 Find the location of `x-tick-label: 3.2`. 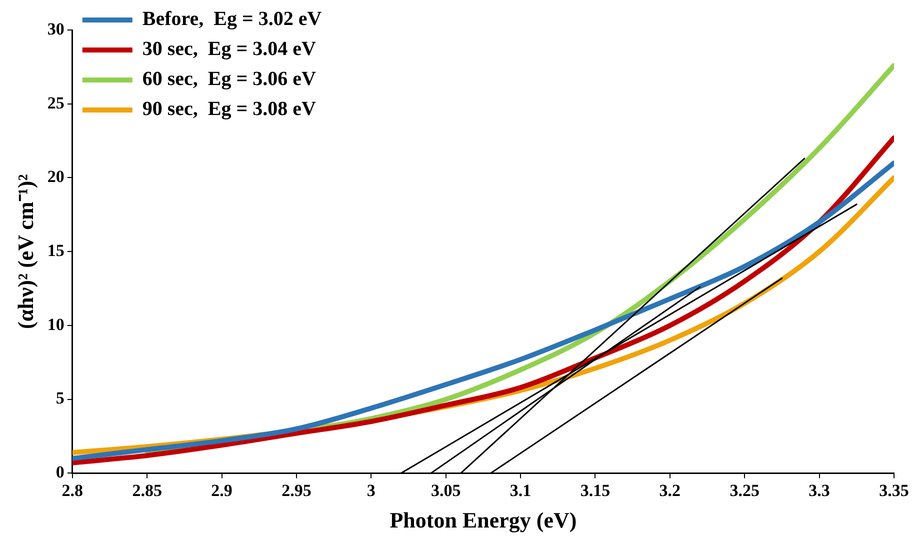

x-tick-label: 3.2 is located at coordinates (670, 490).